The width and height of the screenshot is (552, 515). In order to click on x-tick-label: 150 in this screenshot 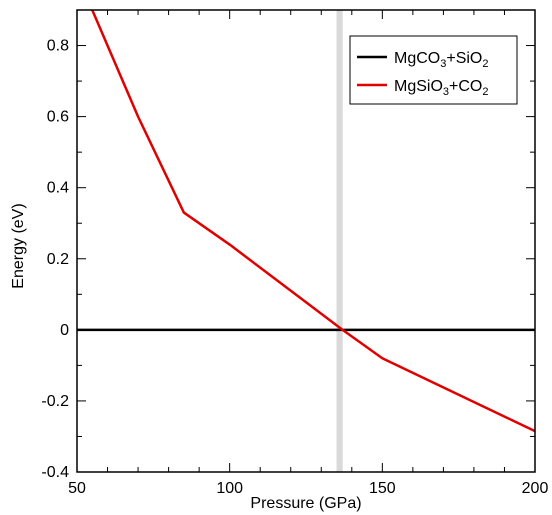, I will do `click(382, 488)`.